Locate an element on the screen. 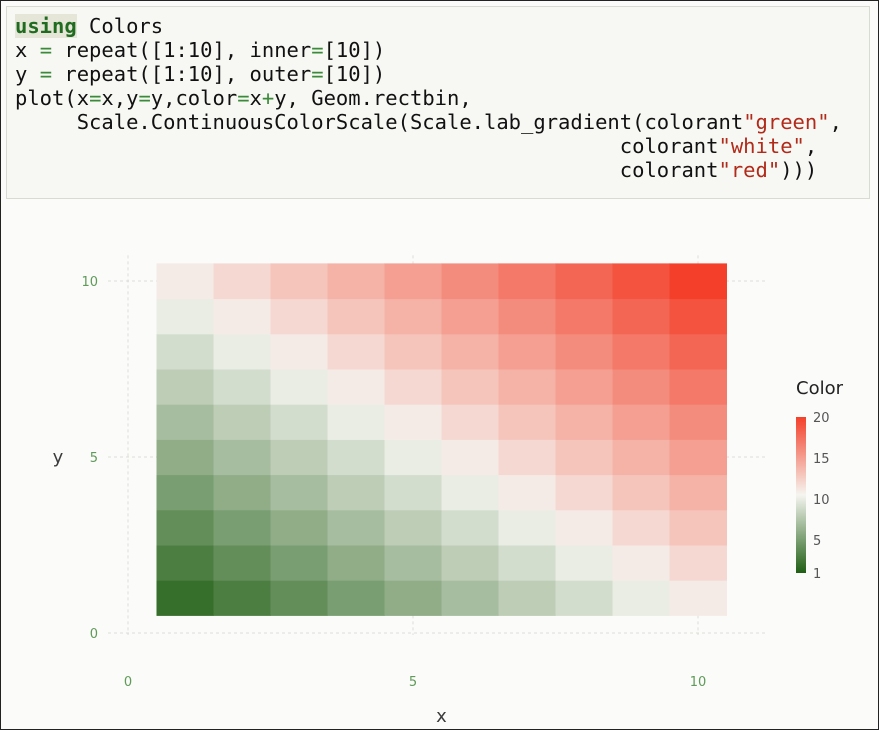 This screenshot has width=879, height=730. y-tick-label: 5 is located at coordinates (94, 458).